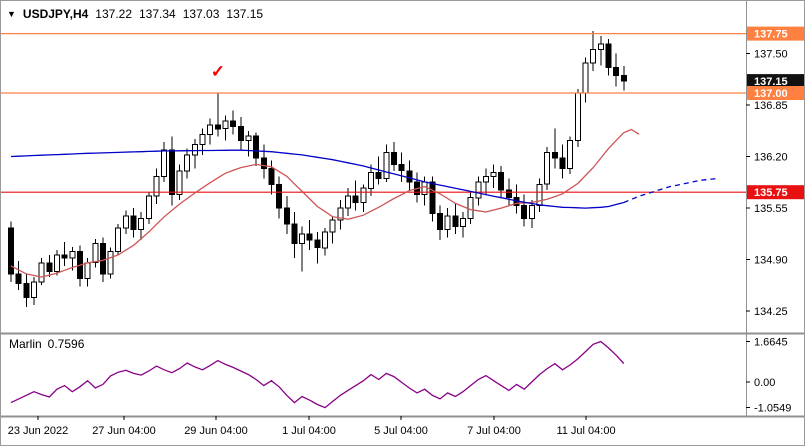  What do you see at coordinates (317, 179) in the screenshot?
I see `ma-blue-line` at bounding box center [317, 179].